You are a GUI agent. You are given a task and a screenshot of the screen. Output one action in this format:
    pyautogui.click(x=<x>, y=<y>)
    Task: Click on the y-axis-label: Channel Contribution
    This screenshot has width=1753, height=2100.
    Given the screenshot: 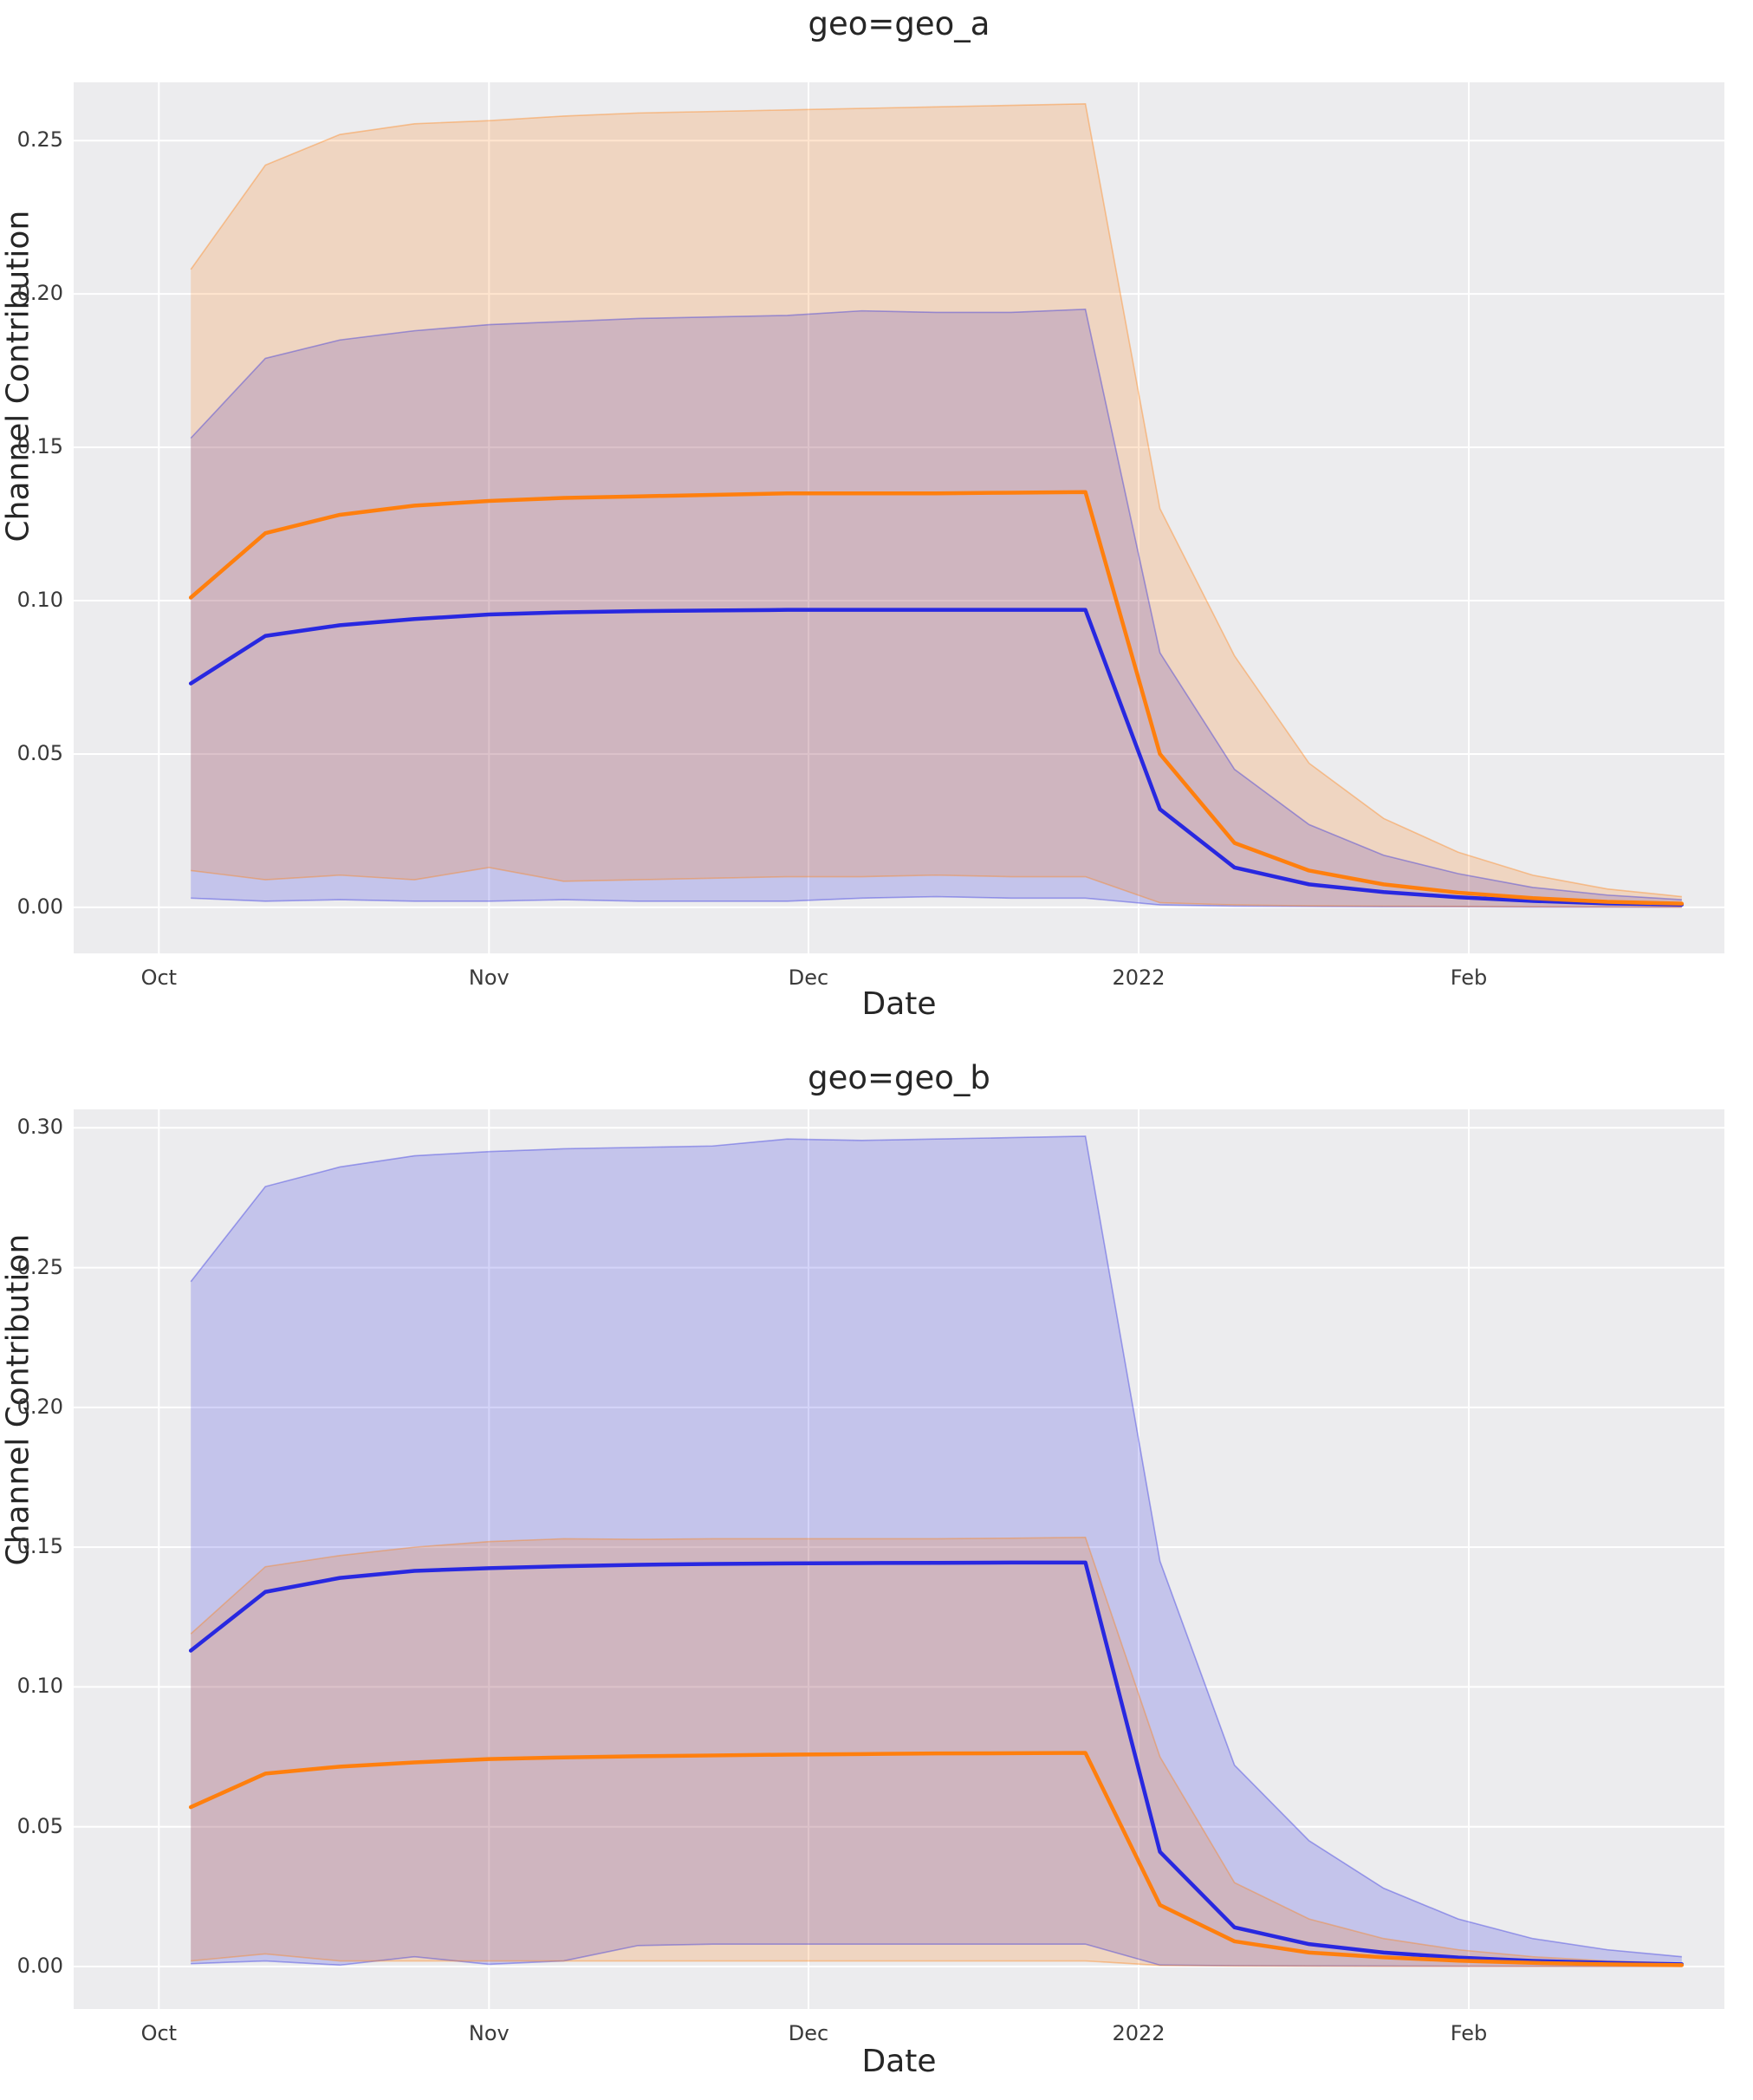 What is the action you would take?
    pyautogui.click(x=18, y=376)
    